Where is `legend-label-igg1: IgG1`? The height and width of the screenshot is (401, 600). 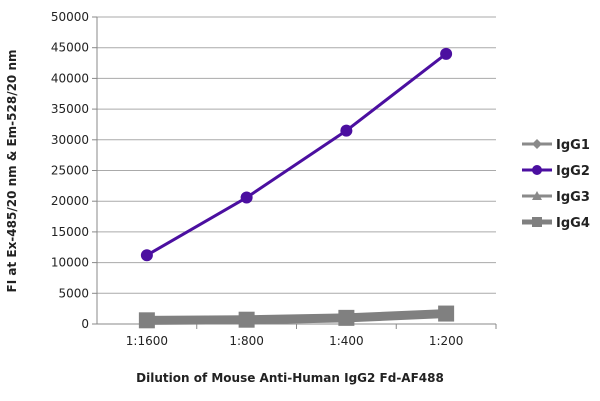
legend-label-igg1: IgG1 is located at coordinates (573, 145).